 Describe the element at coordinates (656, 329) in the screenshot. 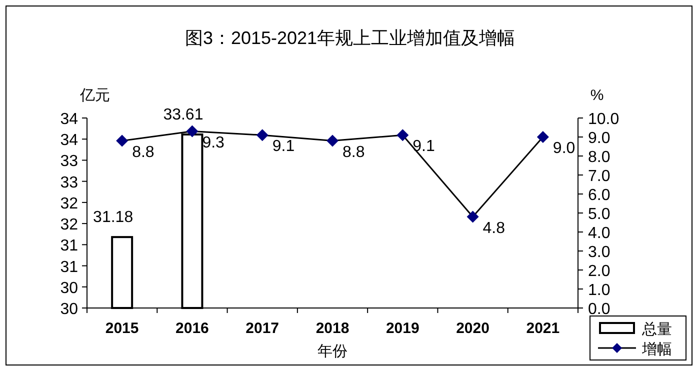

I see `legend-label: 总量` at that location.